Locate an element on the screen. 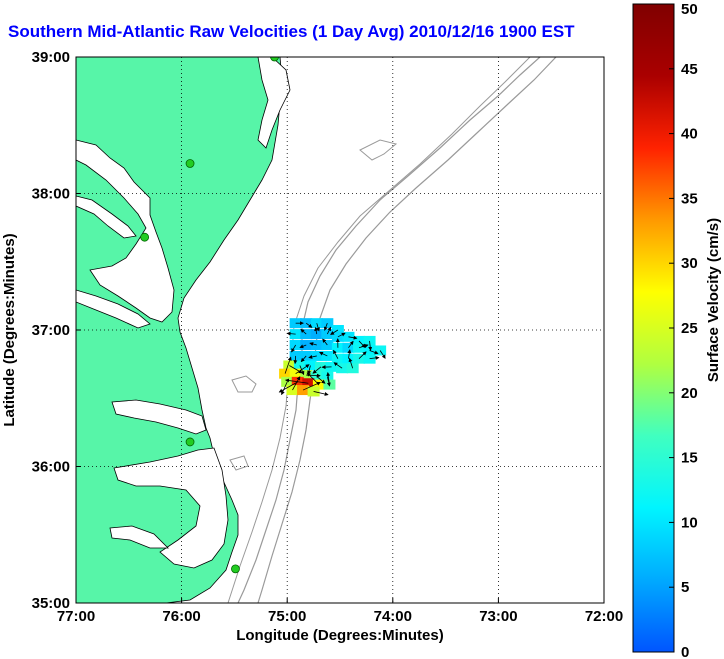  x-axis-title: Longitude (Degrees:Minutes) is located at coordinates (340, 635).